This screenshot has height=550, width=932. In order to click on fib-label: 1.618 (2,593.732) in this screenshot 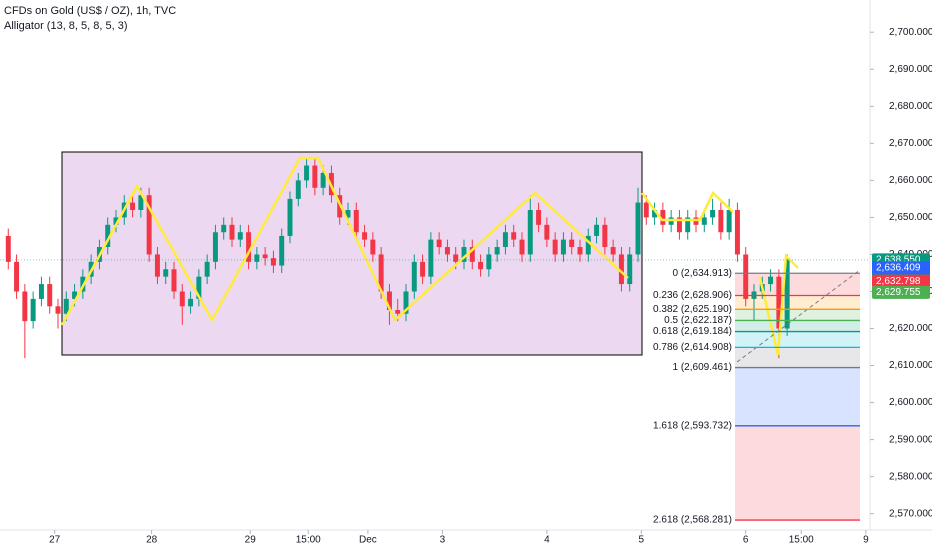, I will do `click(692, 425)`.